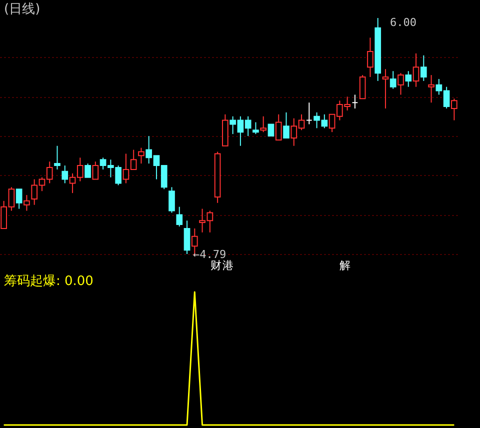 The height and width of the screenshot is (428, 480). What do you see at coordinates (216, 265) in the screenshot?
I see `text: 财` at bounding box center [216, 265].